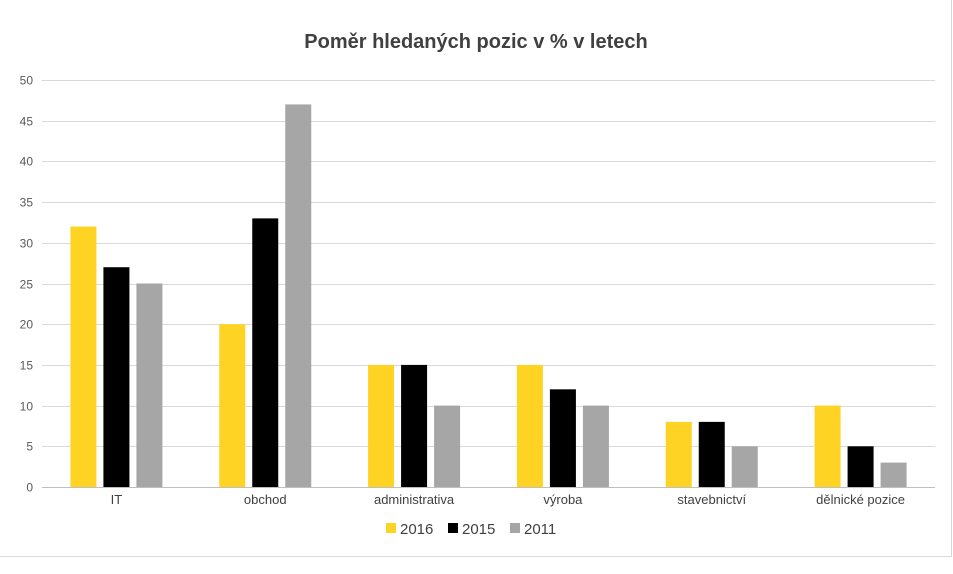 The height and width of the screenshot is (574, 953). Describe the element at coordinates (117, 499) in the screenshot. I see `x-tick-label: IT` at that location.